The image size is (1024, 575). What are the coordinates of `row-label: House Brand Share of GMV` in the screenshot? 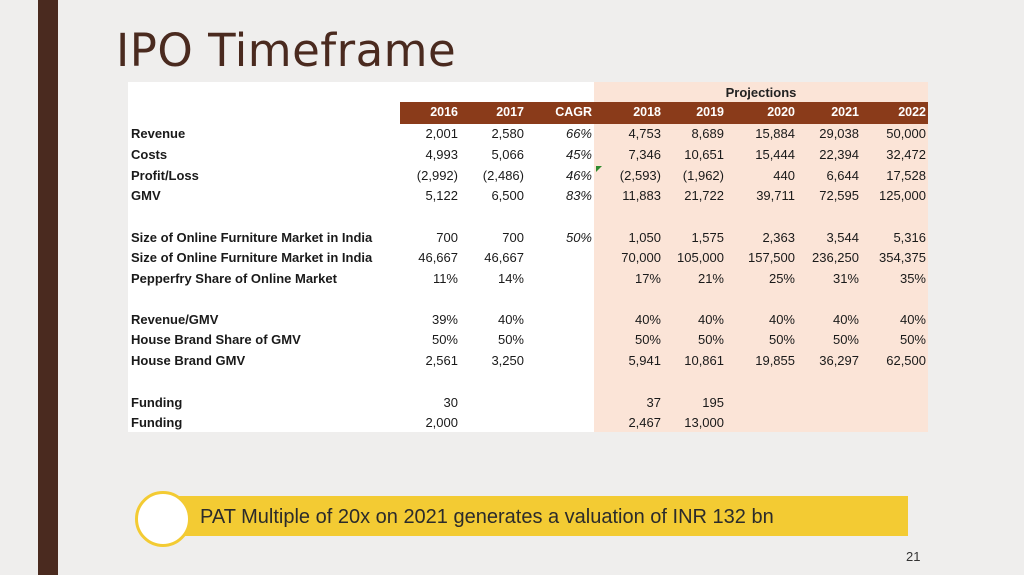 It's located at (216, 339).